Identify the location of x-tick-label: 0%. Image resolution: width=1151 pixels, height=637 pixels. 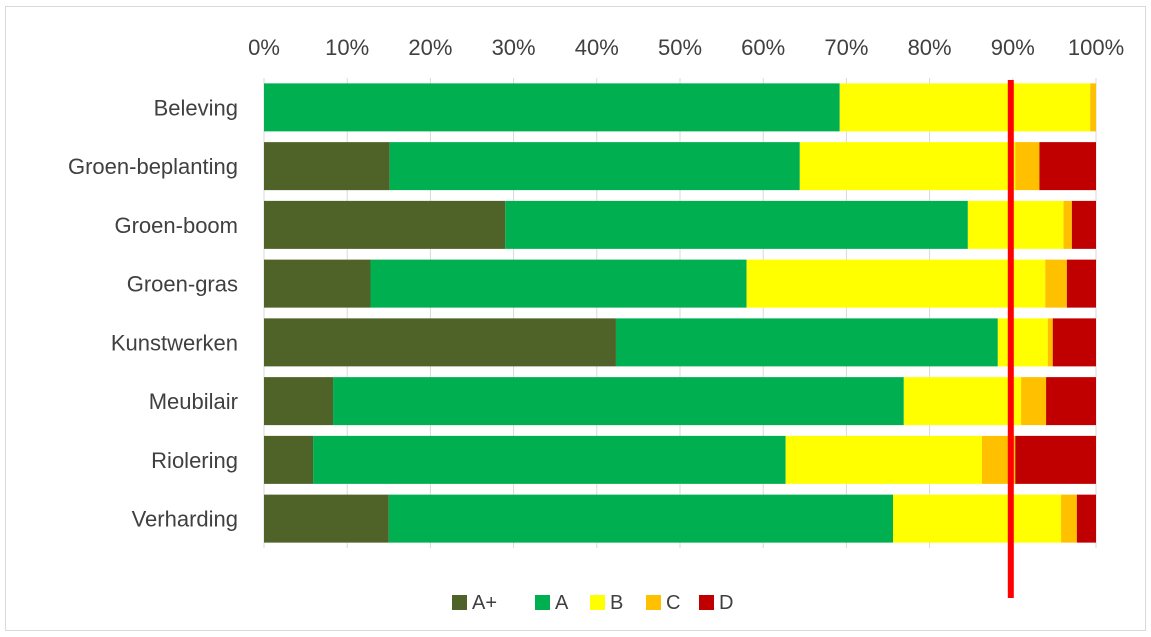
(264, 47).